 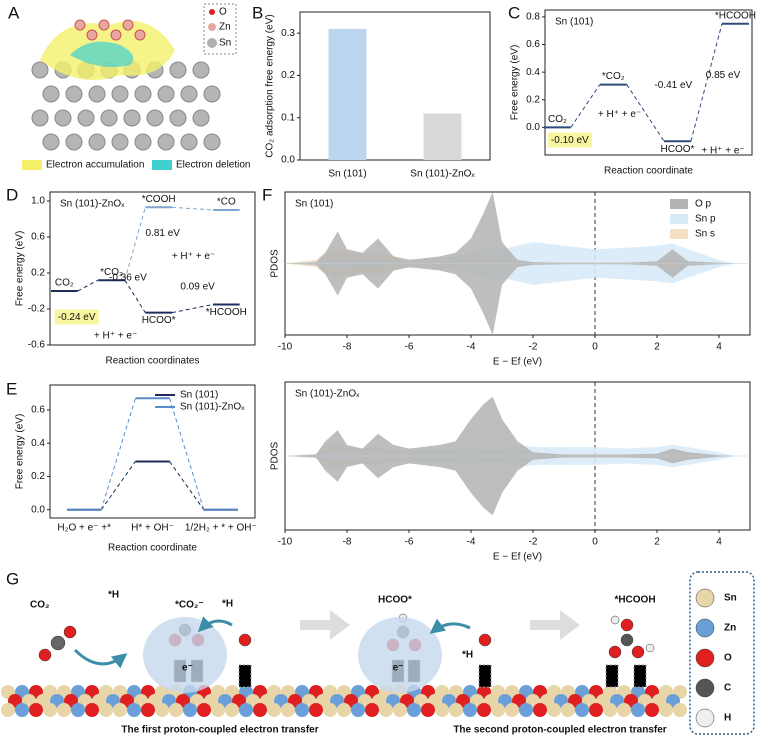 What do you see at coordinates (159, 199) in the screenshot?
I see `level-label: *COOH` at bounding box center [159, 199].